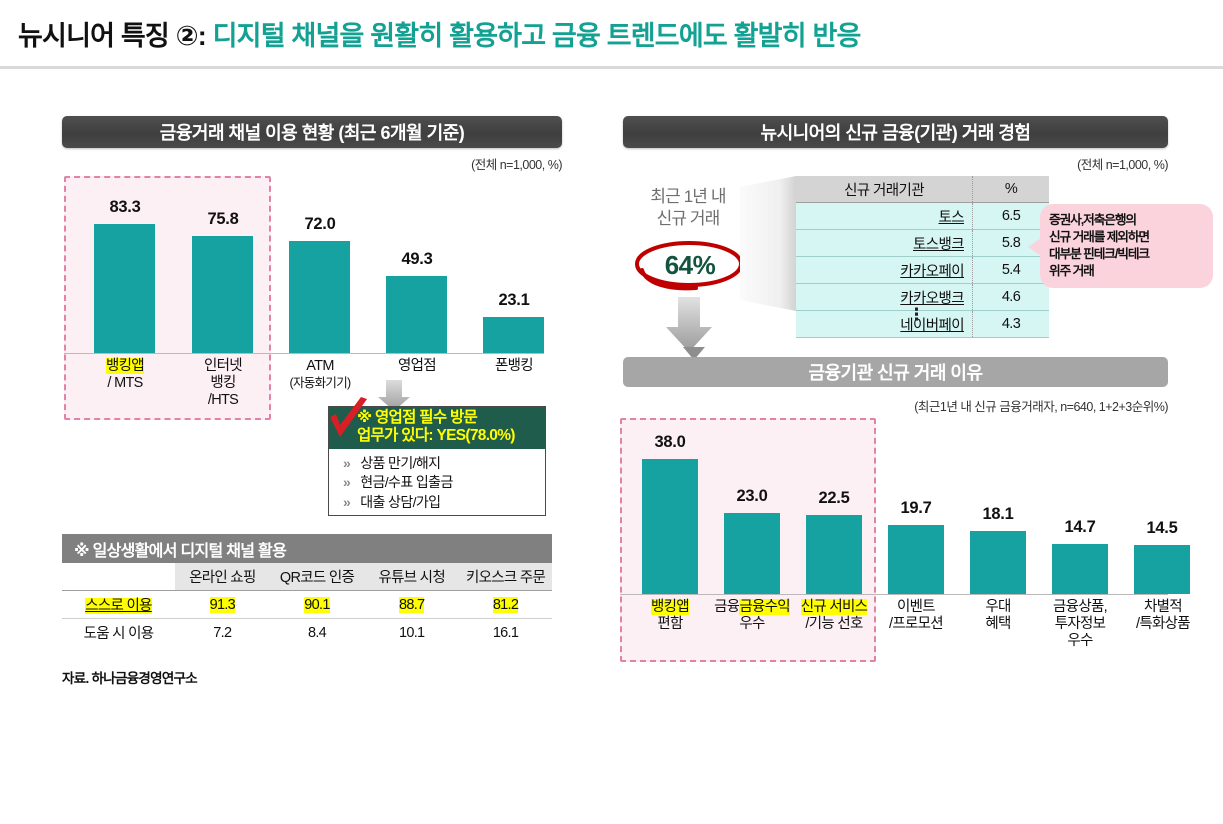 The width and height of the screenshot is (1223, 824). I want to click on bar-value-new-services: 22.5, so click(834, 498).